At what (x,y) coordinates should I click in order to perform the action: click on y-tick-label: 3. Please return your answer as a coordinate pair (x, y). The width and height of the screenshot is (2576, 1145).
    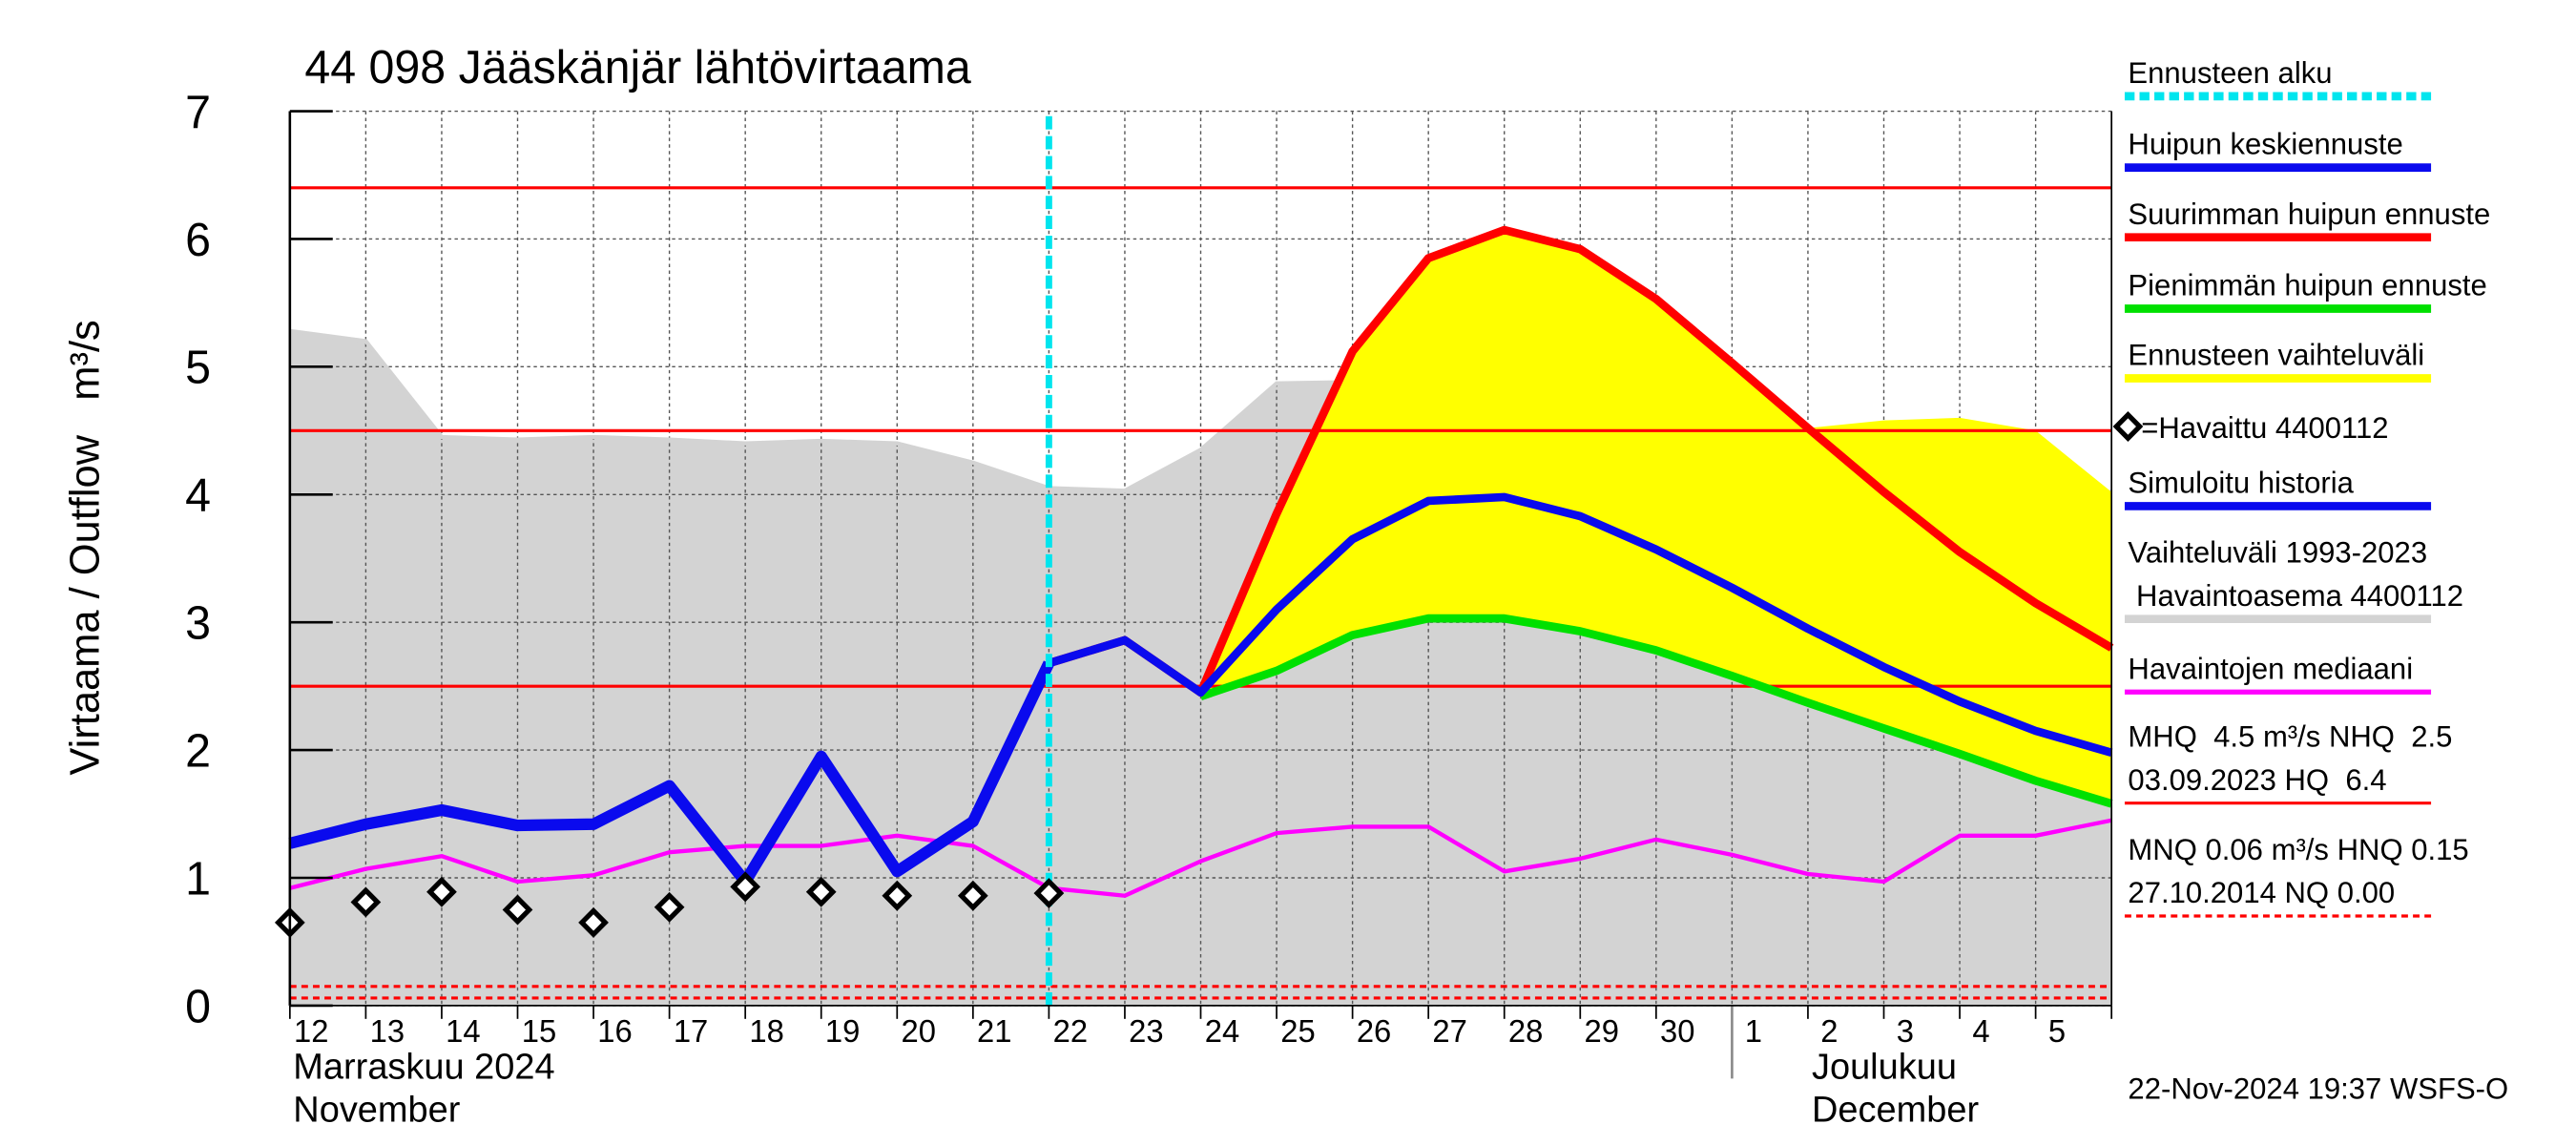
    Looking at the image, I should click on (198, 623).